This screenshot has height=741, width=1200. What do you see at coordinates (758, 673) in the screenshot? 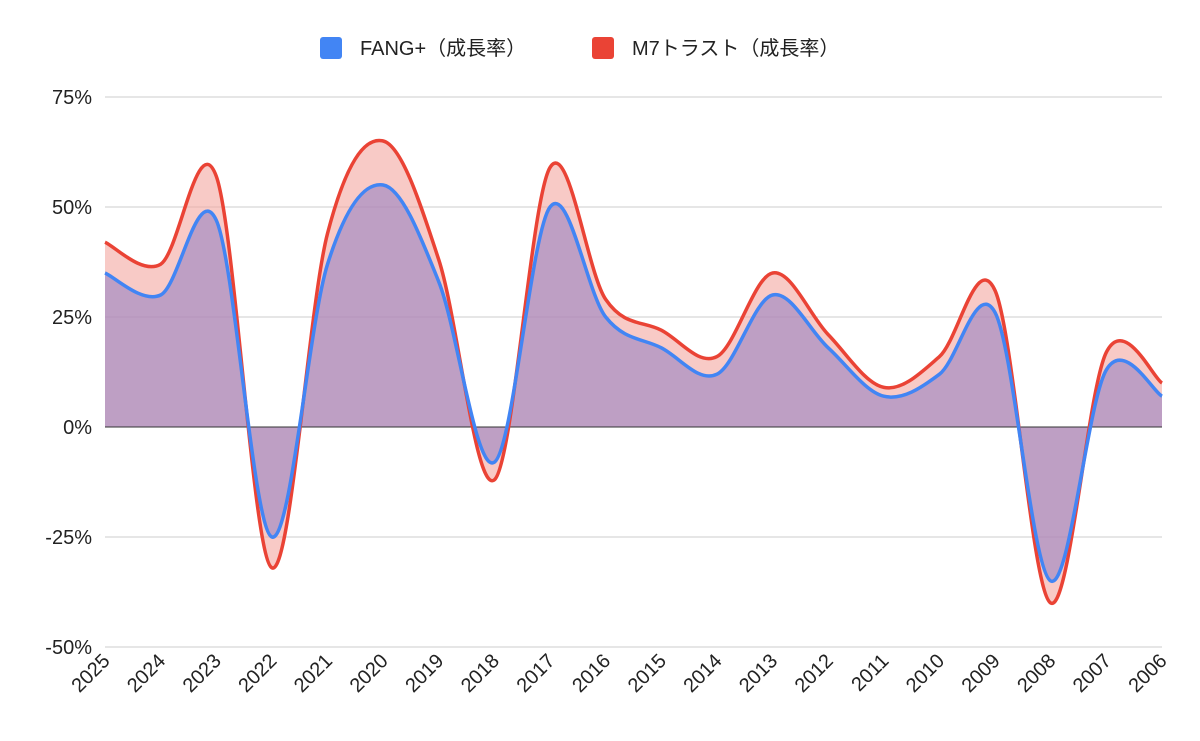
I see `x-tick-label: 2013` at bounding box center [758, 673].